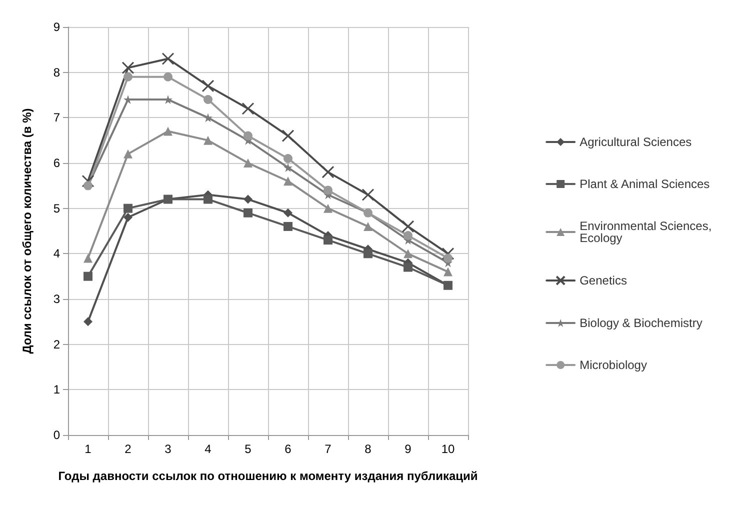 Image resolution: width=730 pixels, height=507 pixels. I want to click on y-tick-label: 1, so click(56, 389).